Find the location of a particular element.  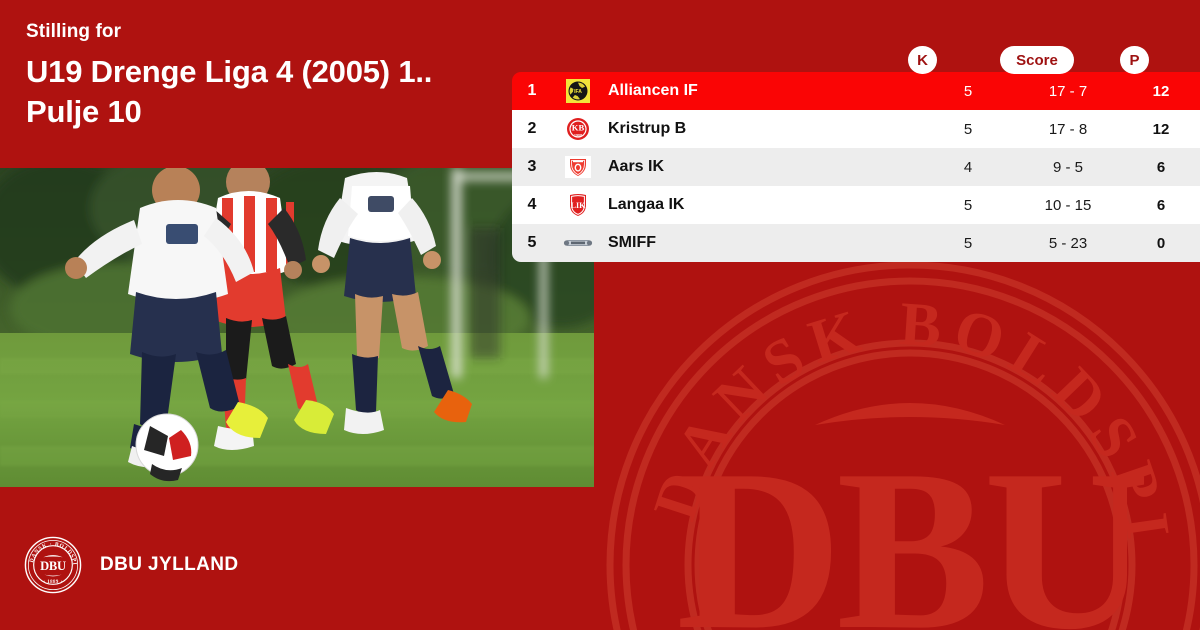

row-team-name: Alliancen IF is located at coordinates (653, 90).